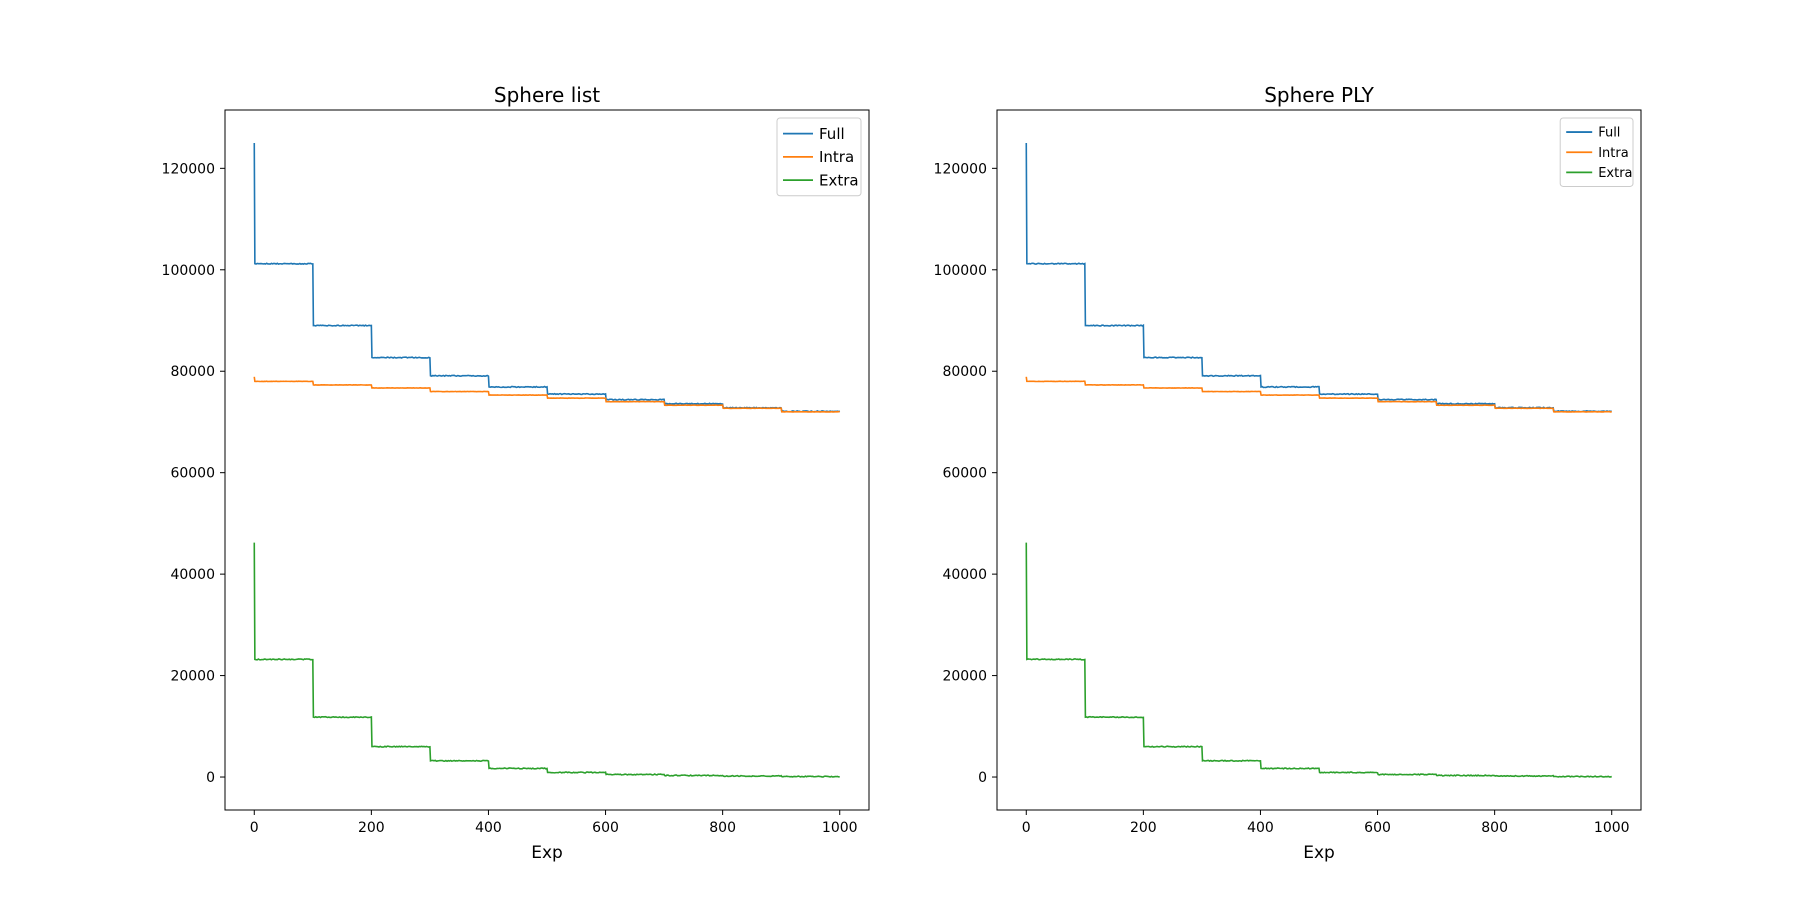  I want to click on chart-title: Sphere PLY, so click(1319, 95).